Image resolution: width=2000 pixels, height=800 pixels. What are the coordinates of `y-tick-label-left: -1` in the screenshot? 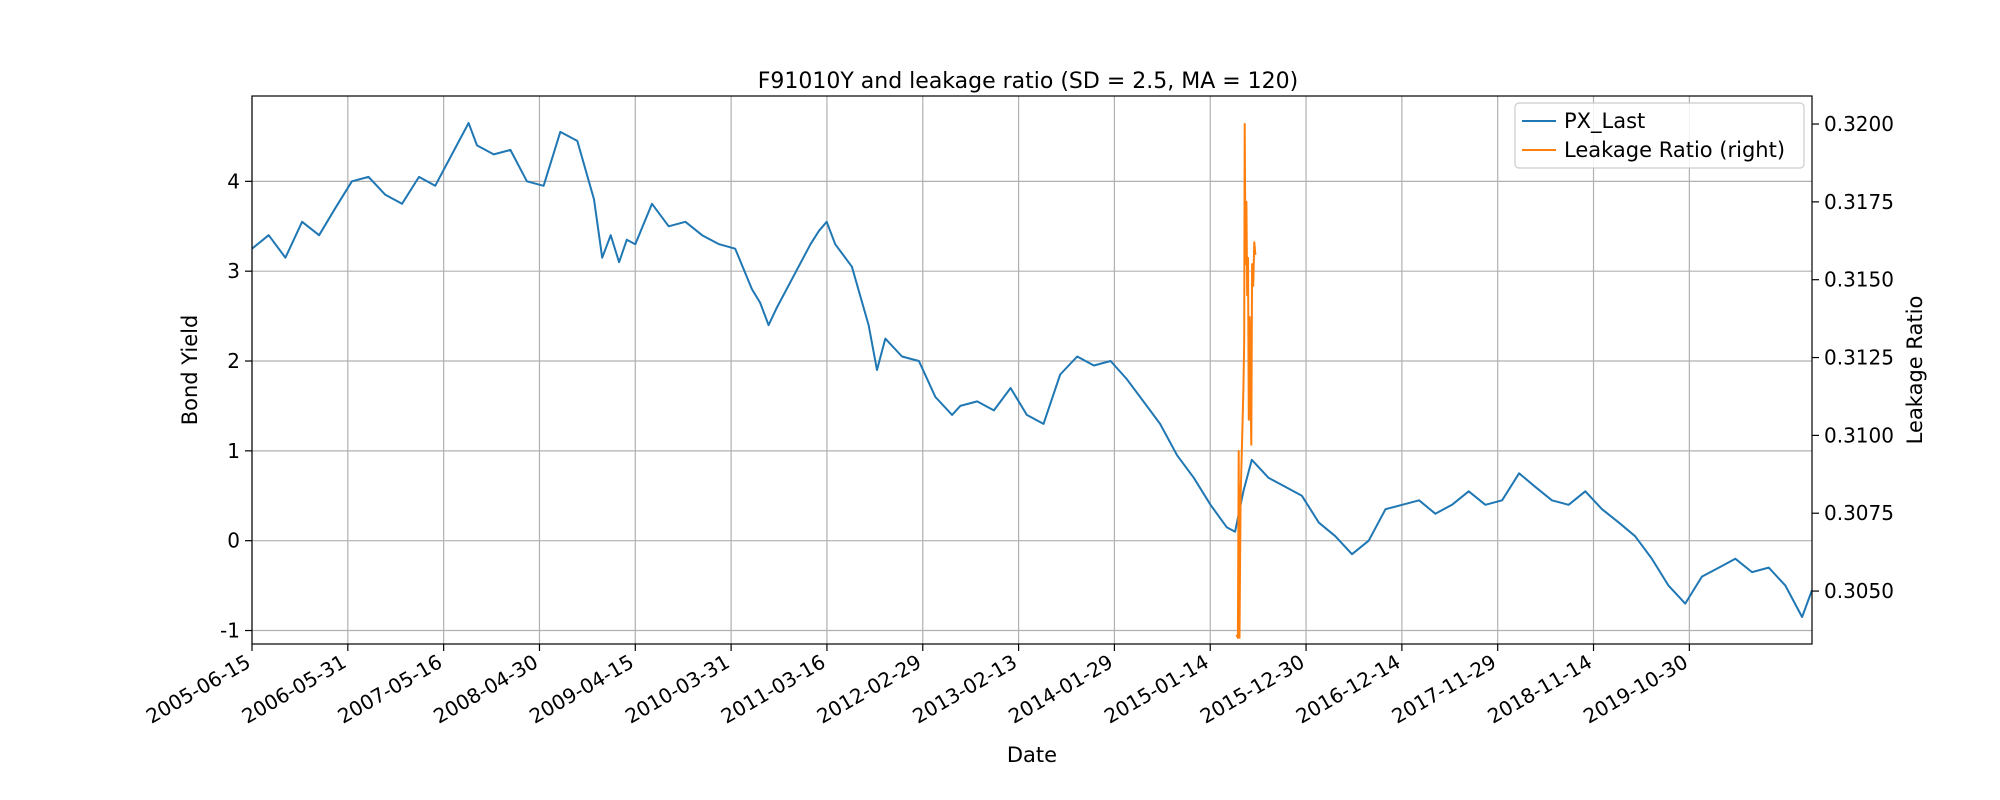 It's located at (230, 631).